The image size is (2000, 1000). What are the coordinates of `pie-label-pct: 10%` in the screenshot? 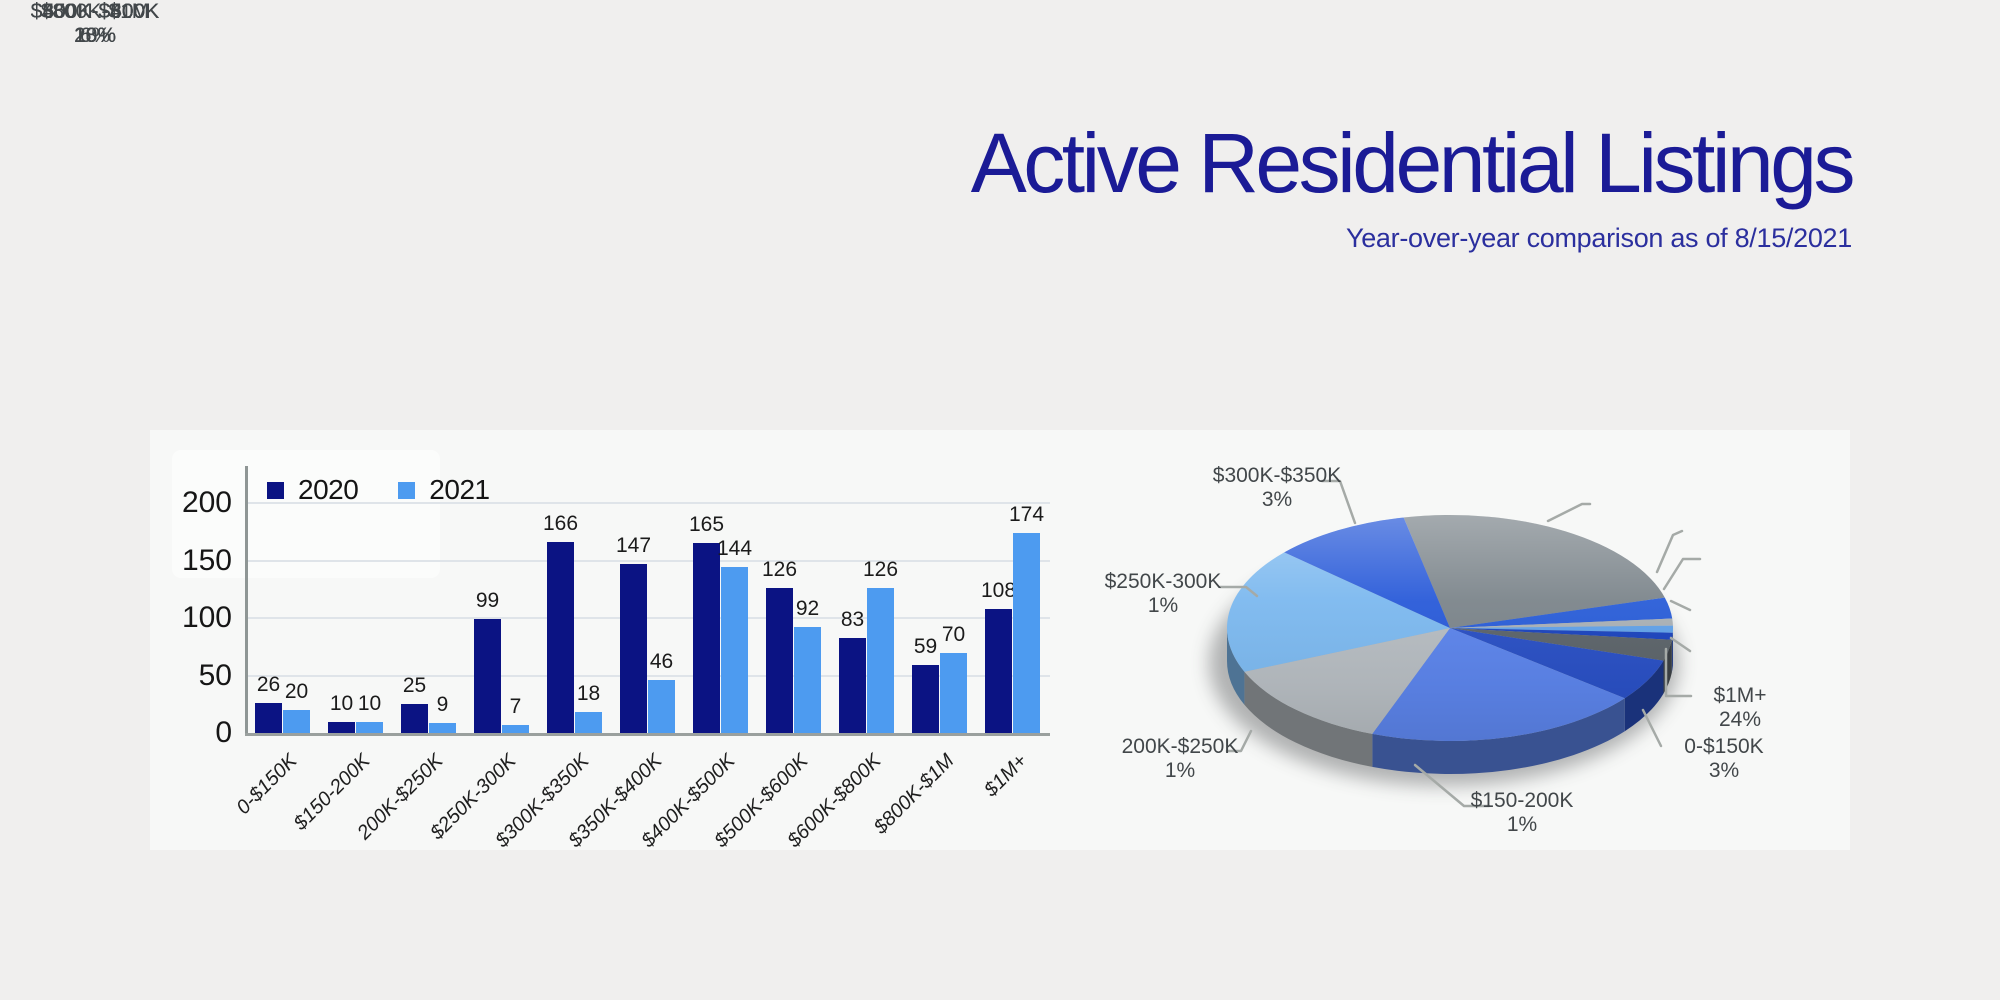 It's located at (95, 35).